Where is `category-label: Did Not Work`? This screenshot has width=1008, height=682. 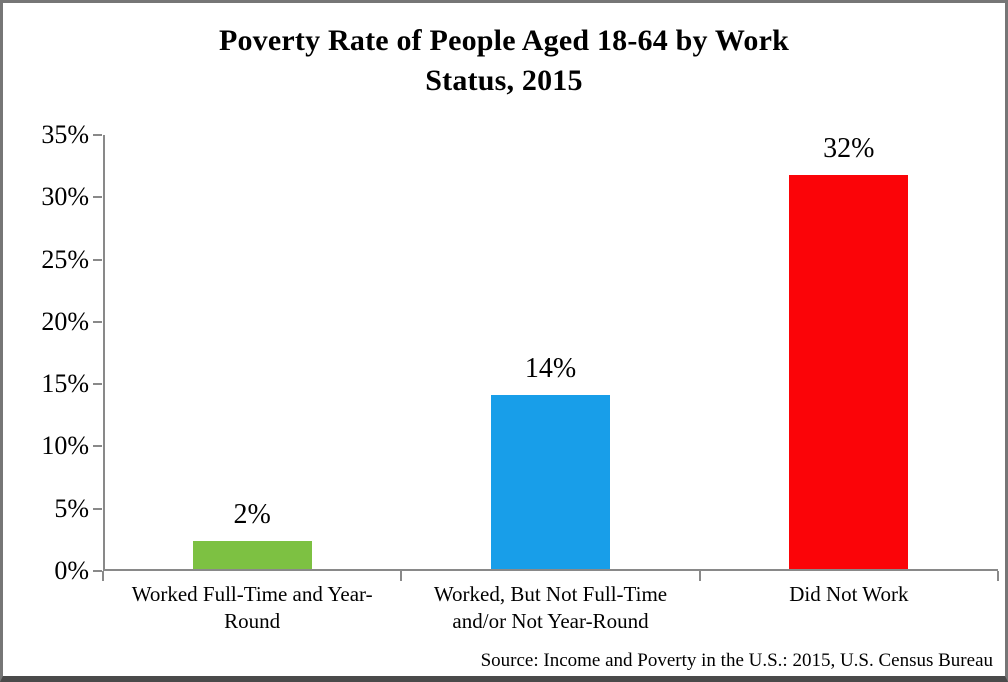 category-label: Did Not Work is located at coordinates (849, 594).